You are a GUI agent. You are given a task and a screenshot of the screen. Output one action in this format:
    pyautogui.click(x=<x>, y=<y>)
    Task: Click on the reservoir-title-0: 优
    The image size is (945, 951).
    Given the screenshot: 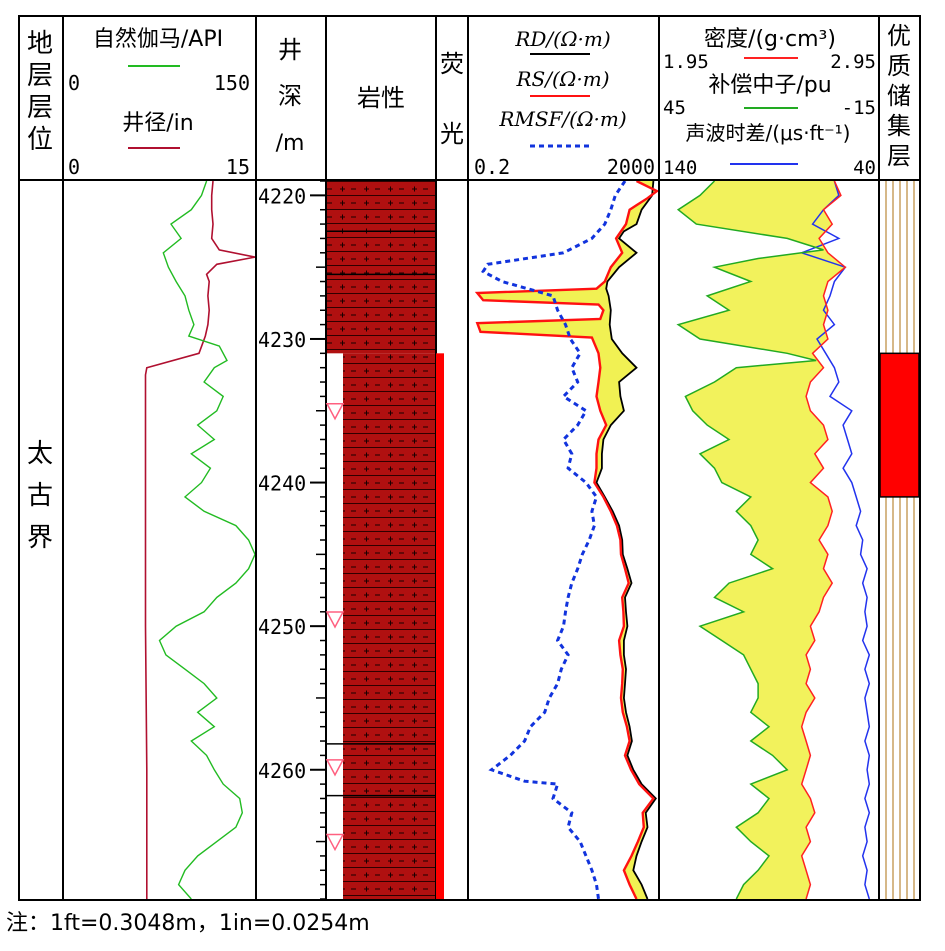 What is the action you would take?
    pyautogui.click(x=899, y=36)
    